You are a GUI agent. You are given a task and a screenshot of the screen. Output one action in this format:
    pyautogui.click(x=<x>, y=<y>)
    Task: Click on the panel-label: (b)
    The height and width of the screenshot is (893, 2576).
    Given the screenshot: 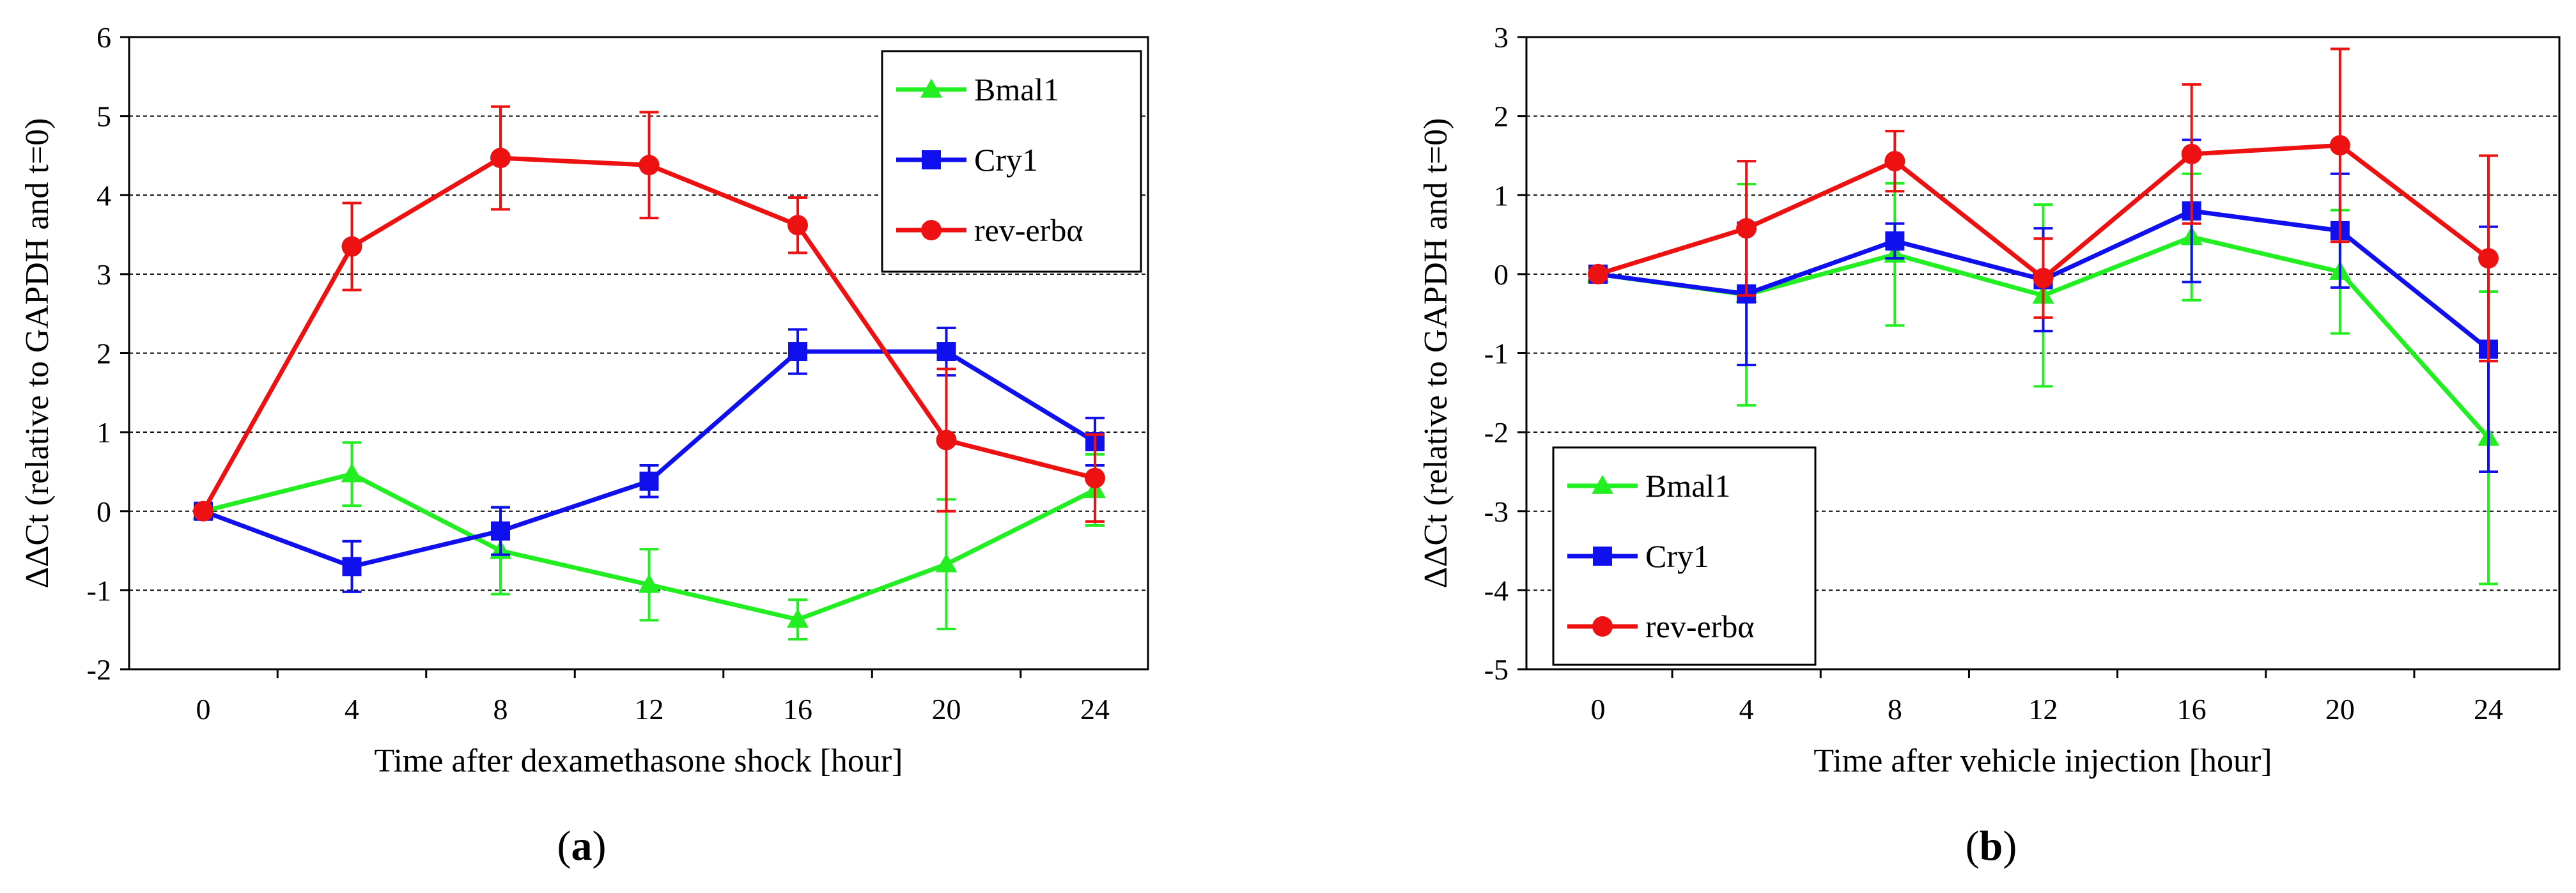 What is the action you would take?
    pyautogui.click(x=1991, y=846)
    